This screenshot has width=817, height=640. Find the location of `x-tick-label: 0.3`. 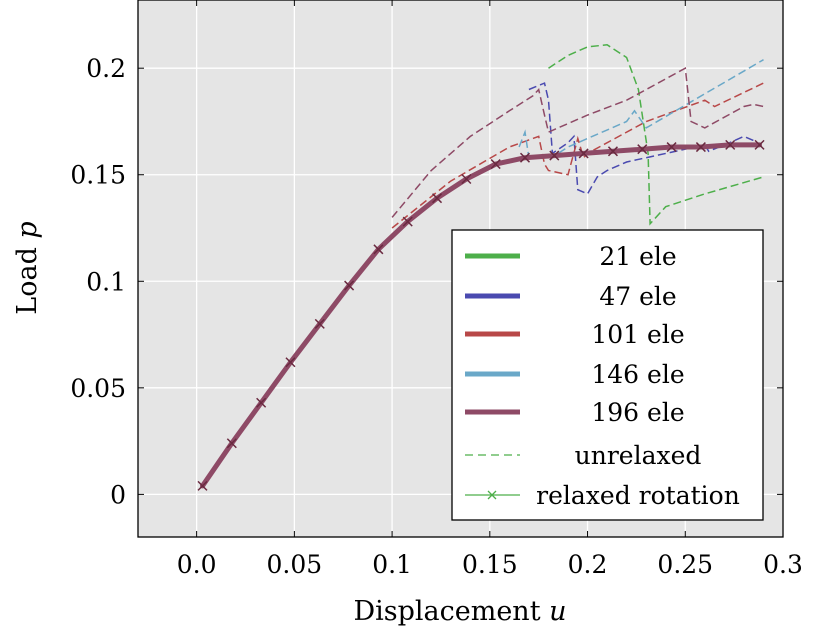

x-tick-label: 0.3 is located at coordinates (783, 564).